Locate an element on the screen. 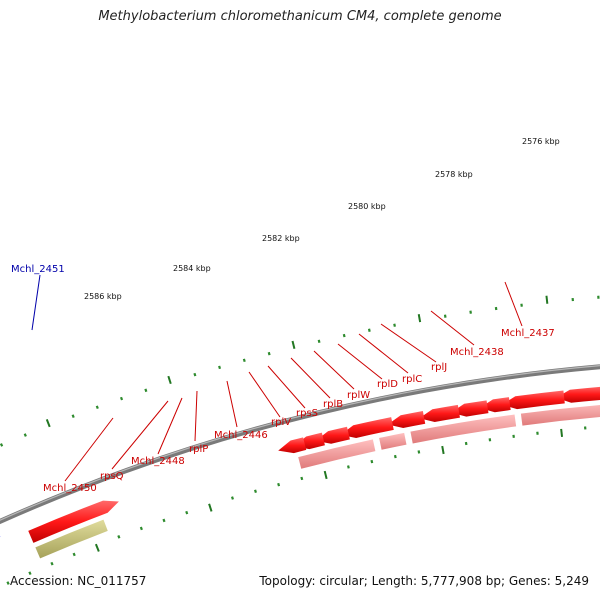  gene-label: Mchl_2438 is located at coordinates (477, 352).